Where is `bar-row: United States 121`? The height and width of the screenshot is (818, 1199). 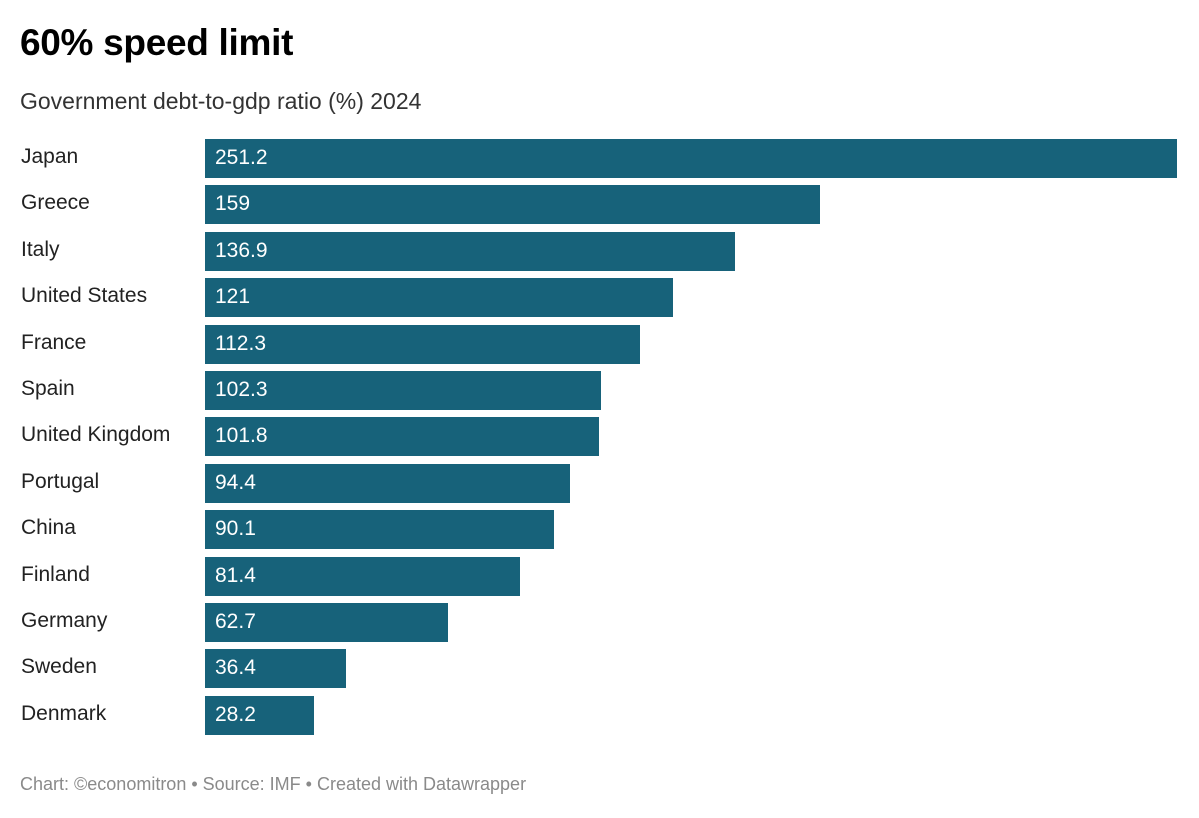
bar-row: United States 121 is located at coordinates (599, 298).